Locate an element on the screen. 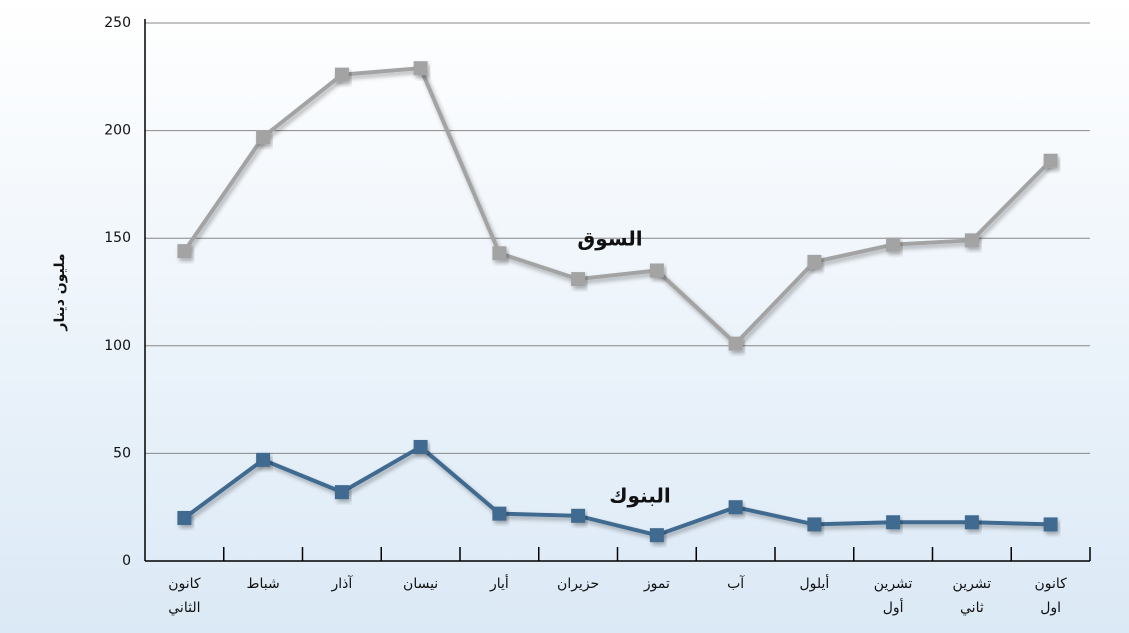 This screenshot has width=1129, height=633. x-tick-label: نيسان is located at coordinates (420, 584).